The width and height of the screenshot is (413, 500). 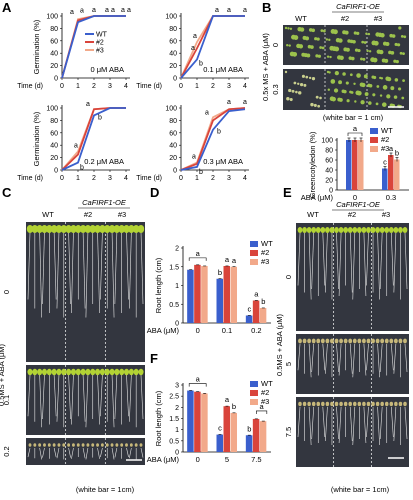 I want to click on bar-#3-0, so click(x=361, y=165).